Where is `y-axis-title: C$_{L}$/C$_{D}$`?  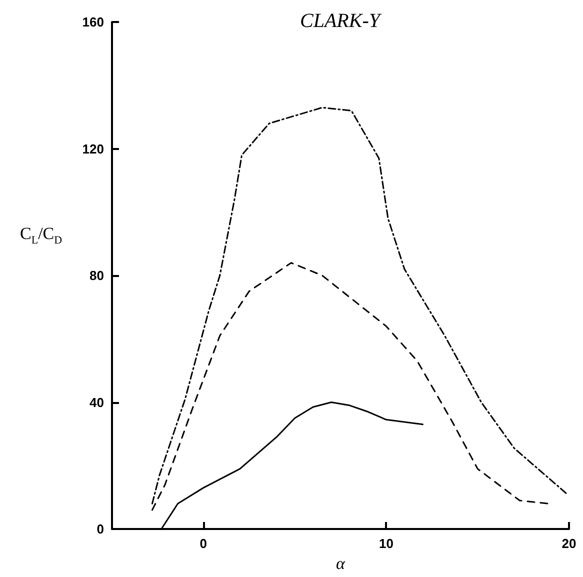
y-axis-title: C$_{L}$/C$_{D}$ is located at coordinates (41, 235).